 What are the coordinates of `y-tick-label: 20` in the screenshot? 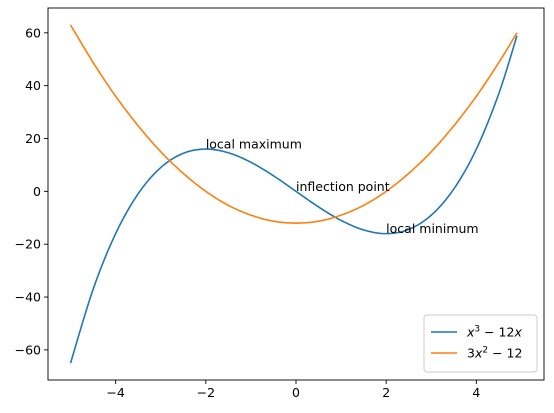 It's located at (33, 138).